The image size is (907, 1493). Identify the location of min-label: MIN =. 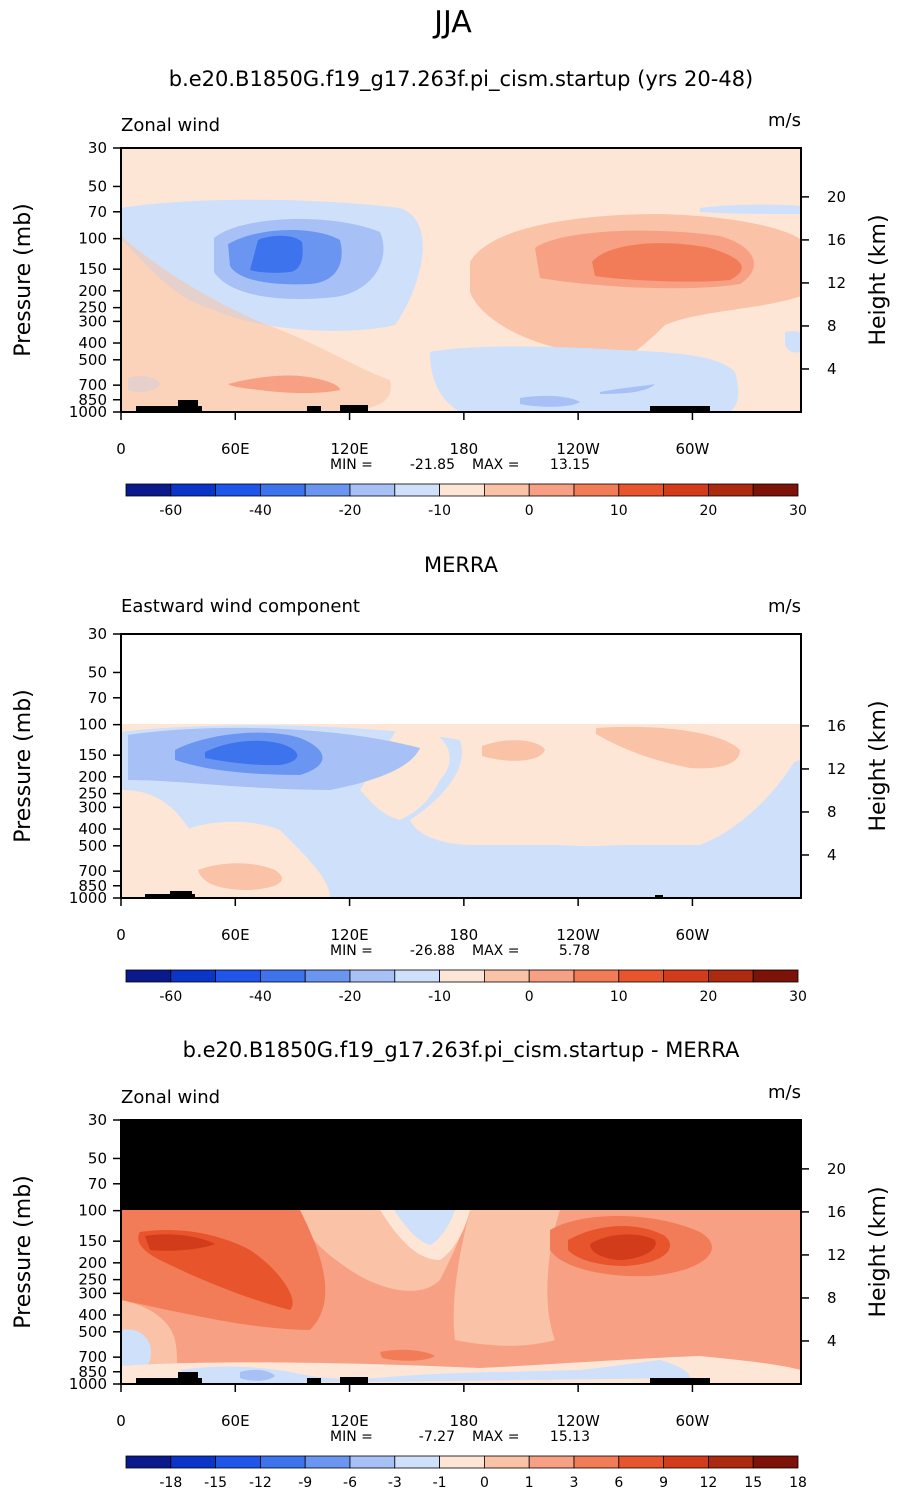
(351, 465).